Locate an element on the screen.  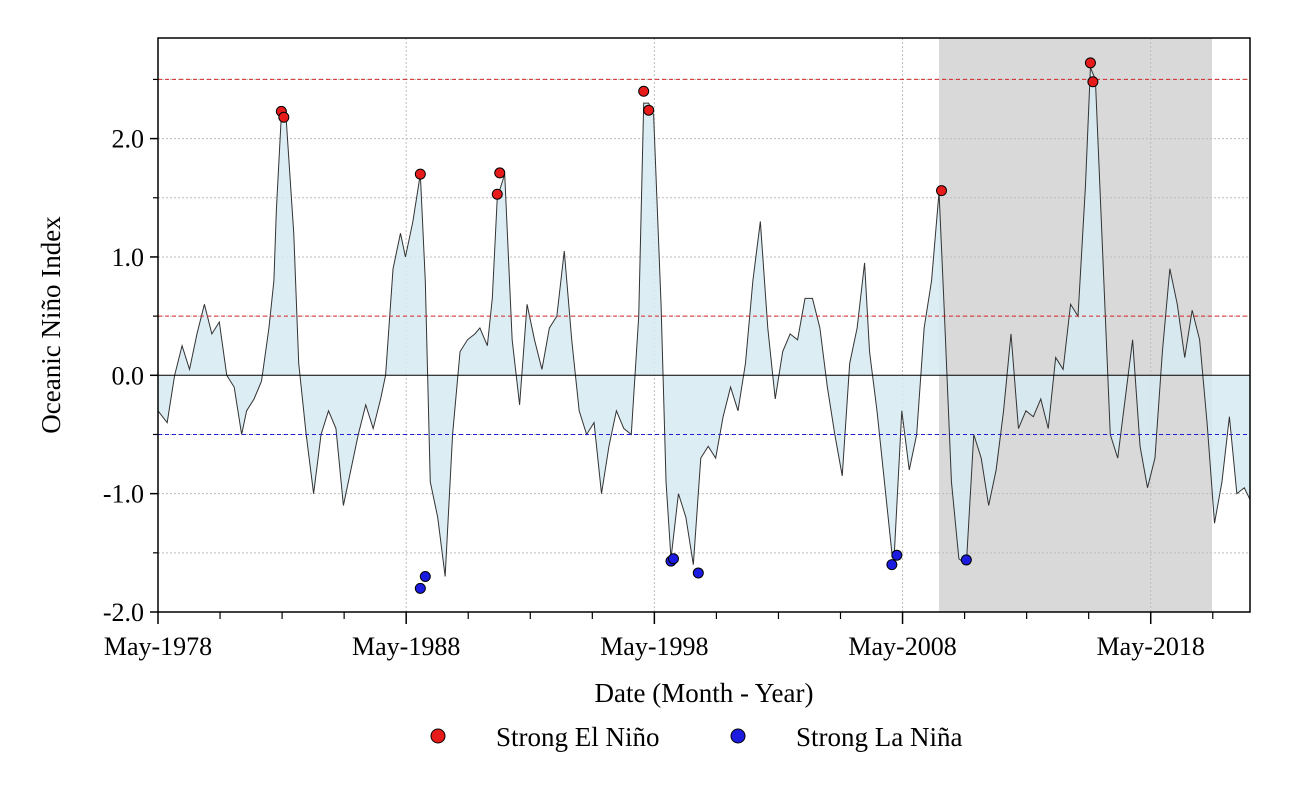
x-tick-label: May-1978 is located at coordinates (158, 646).